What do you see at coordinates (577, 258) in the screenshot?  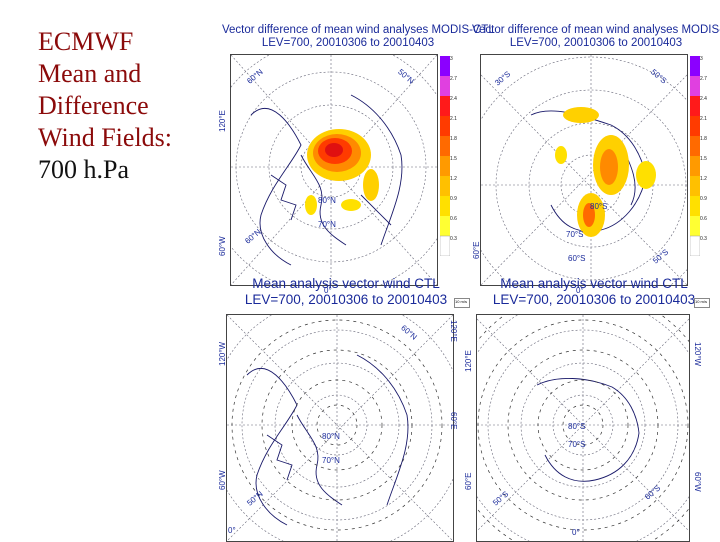 I see `map-label: 60°S` at bounding box center [577, 258].